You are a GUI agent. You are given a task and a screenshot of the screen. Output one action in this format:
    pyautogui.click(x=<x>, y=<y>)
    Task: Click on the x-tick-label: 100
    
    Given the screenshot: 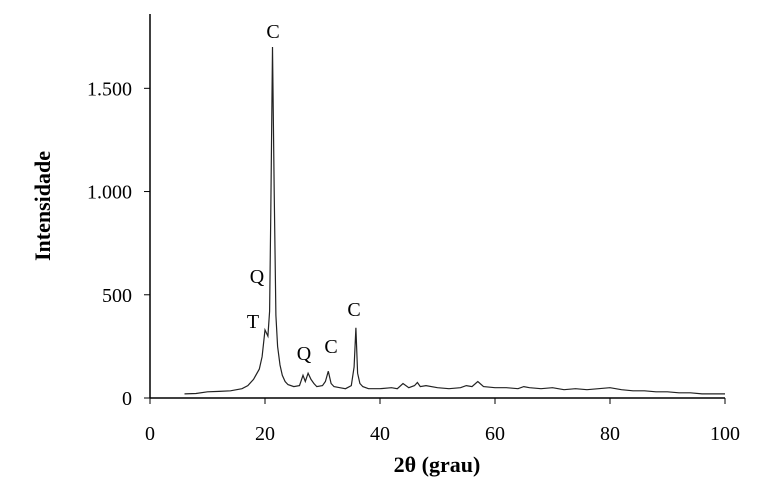 What is the action you would take?
    pyautogui.click(x=725, y=434)
    